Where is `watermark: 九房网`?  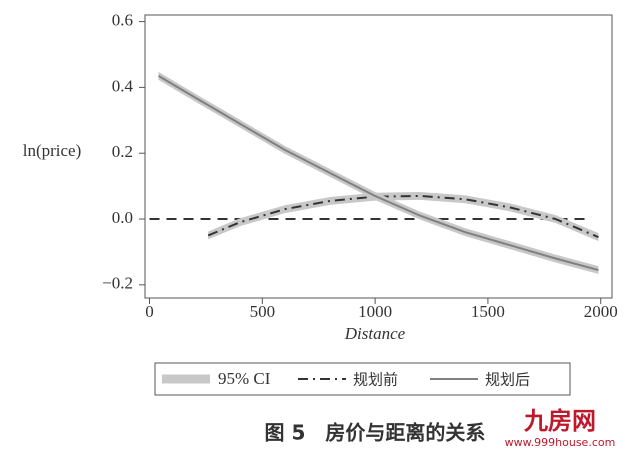
watermark: 九房网 is located at coordinates (559, 421).